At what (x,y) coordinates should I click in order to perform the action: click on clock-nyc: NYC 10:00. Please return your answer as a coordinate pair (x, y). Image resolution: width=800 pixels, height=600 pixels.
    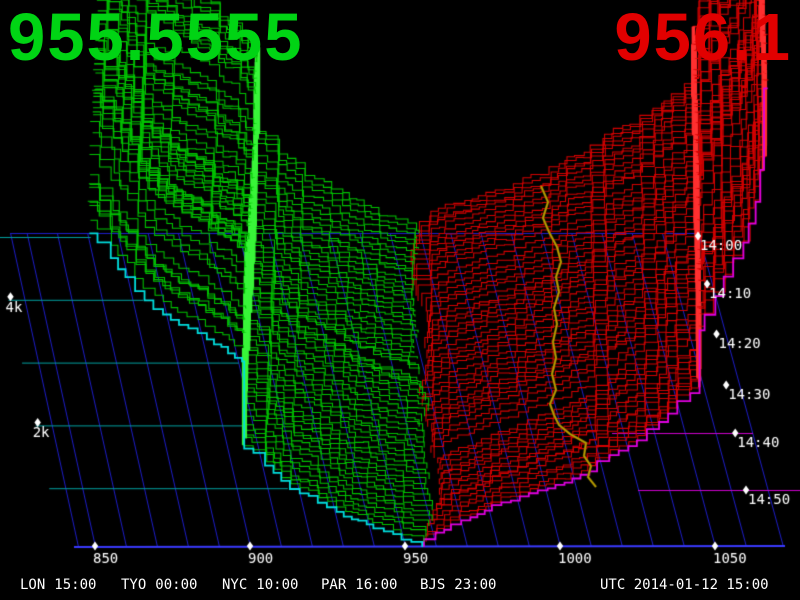
    Looking at the image, I should click on (260, 585).